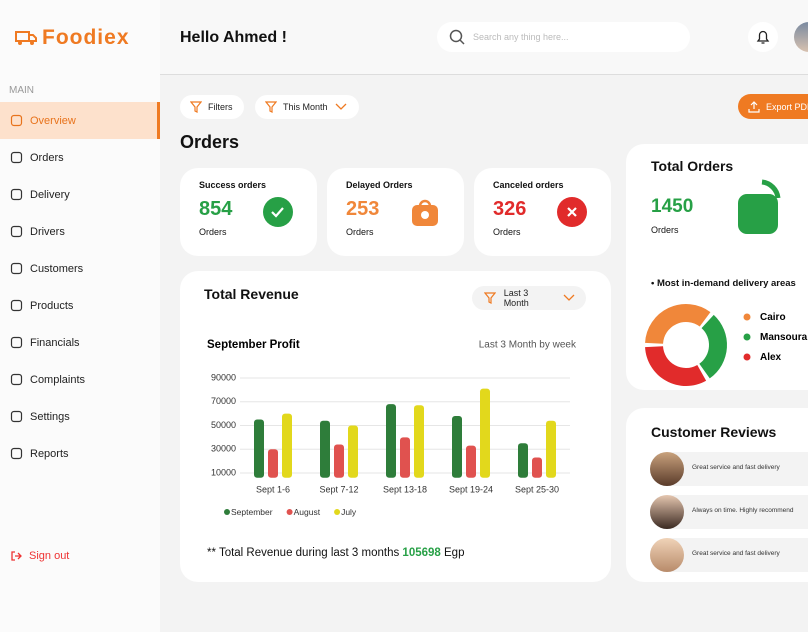 The height and width of the screenshot is (632, 808). Describe the element at coordinates (55, 342) in the screenshot. I see `nav-label: Financials` at that location.